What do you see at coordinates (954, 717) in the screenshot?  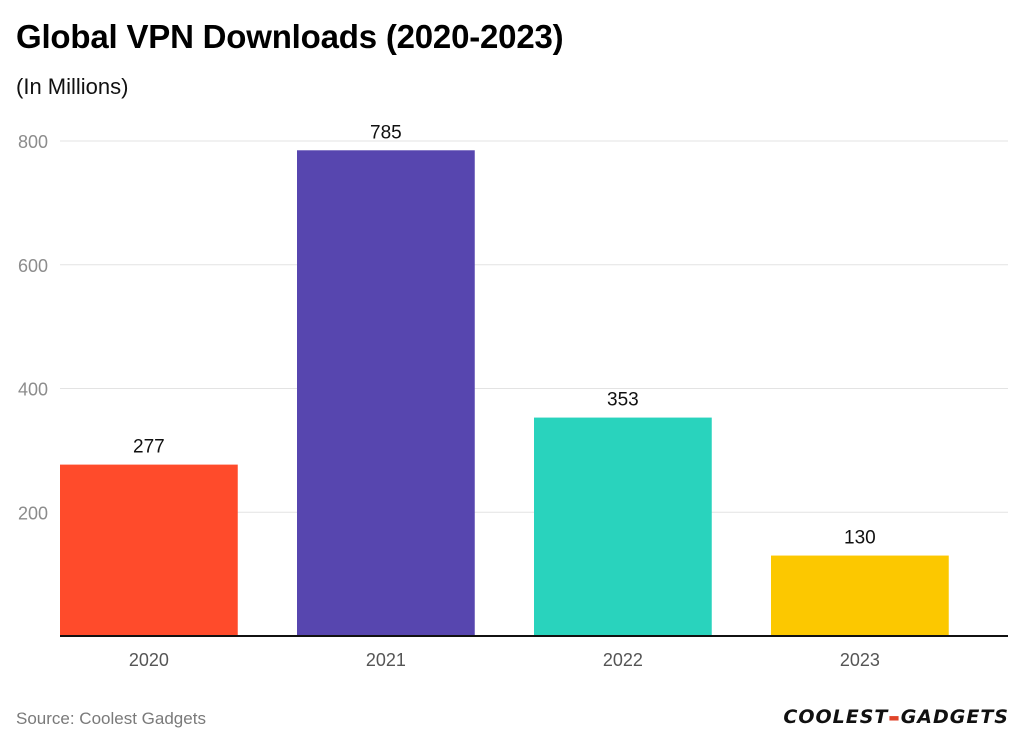 I see `logo-right-text: GADGETS` at bounding box center [954, 717].